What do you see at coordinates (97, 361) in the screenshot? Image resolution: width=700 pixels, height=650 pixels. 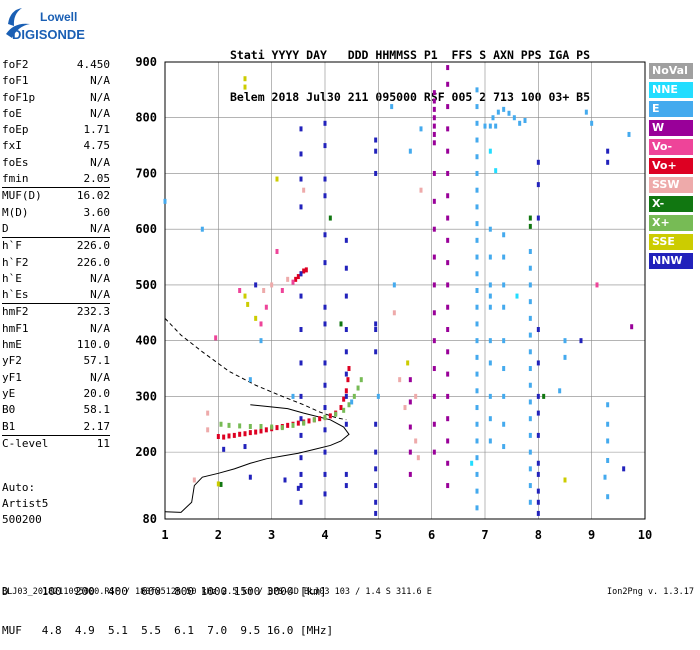 I see `param-value: 57.1` at bounding box center [97, 361].